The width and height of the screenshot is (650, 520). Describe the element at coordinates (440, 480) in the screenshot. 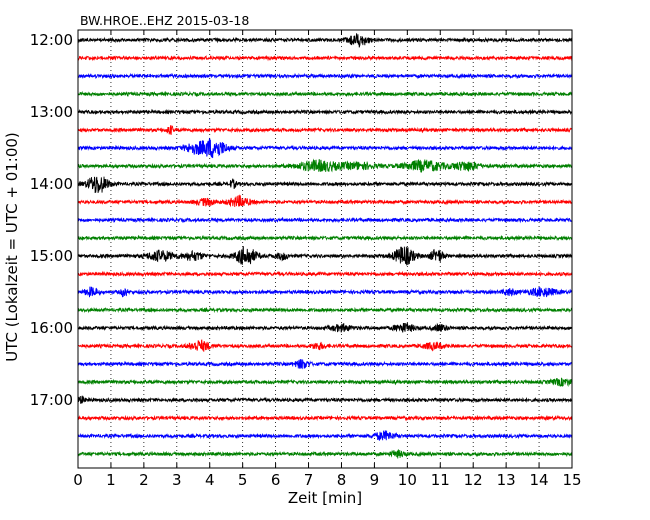

I see `x-tick-label: 11` at that location.